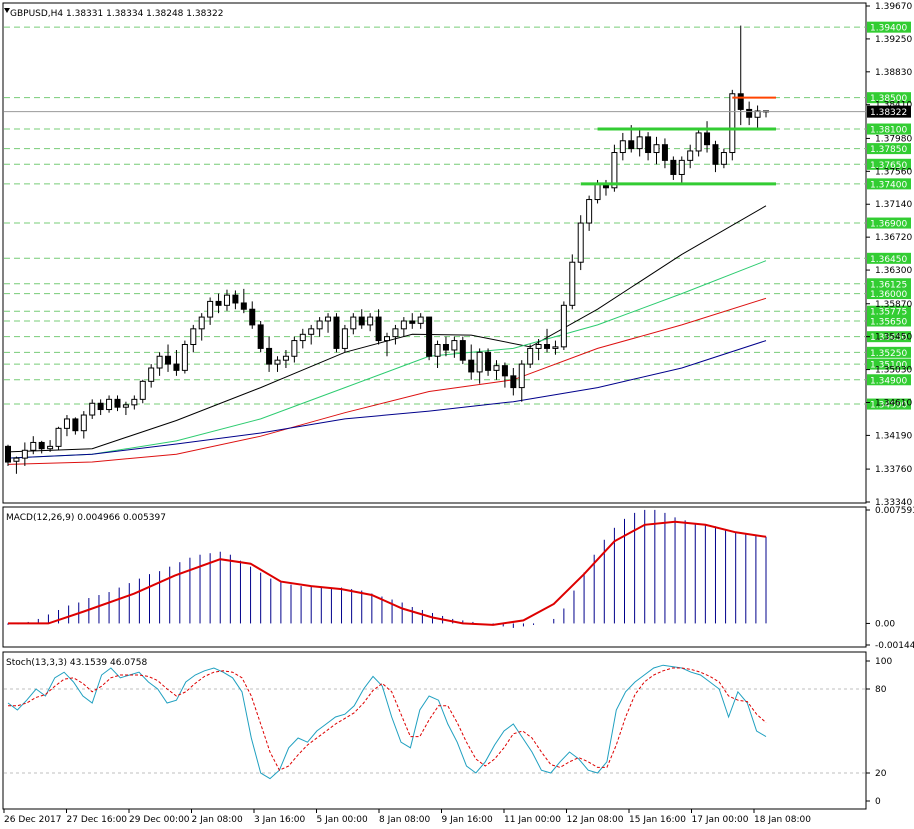 The height and width of the screenshot is (829, 914). What do you see at coordinates (888, 131) in the screenshot?
I see `level-tag: 1.38100` at bounding box center [888, 131].